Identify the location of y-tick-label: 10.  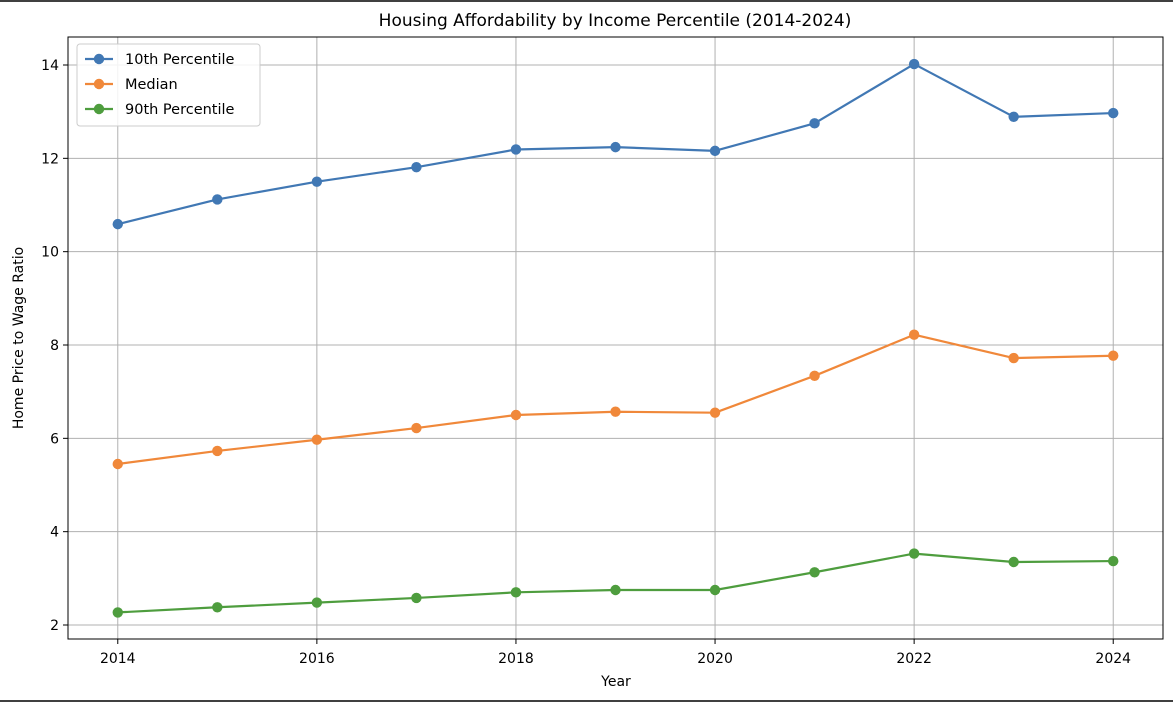
(50, 253).